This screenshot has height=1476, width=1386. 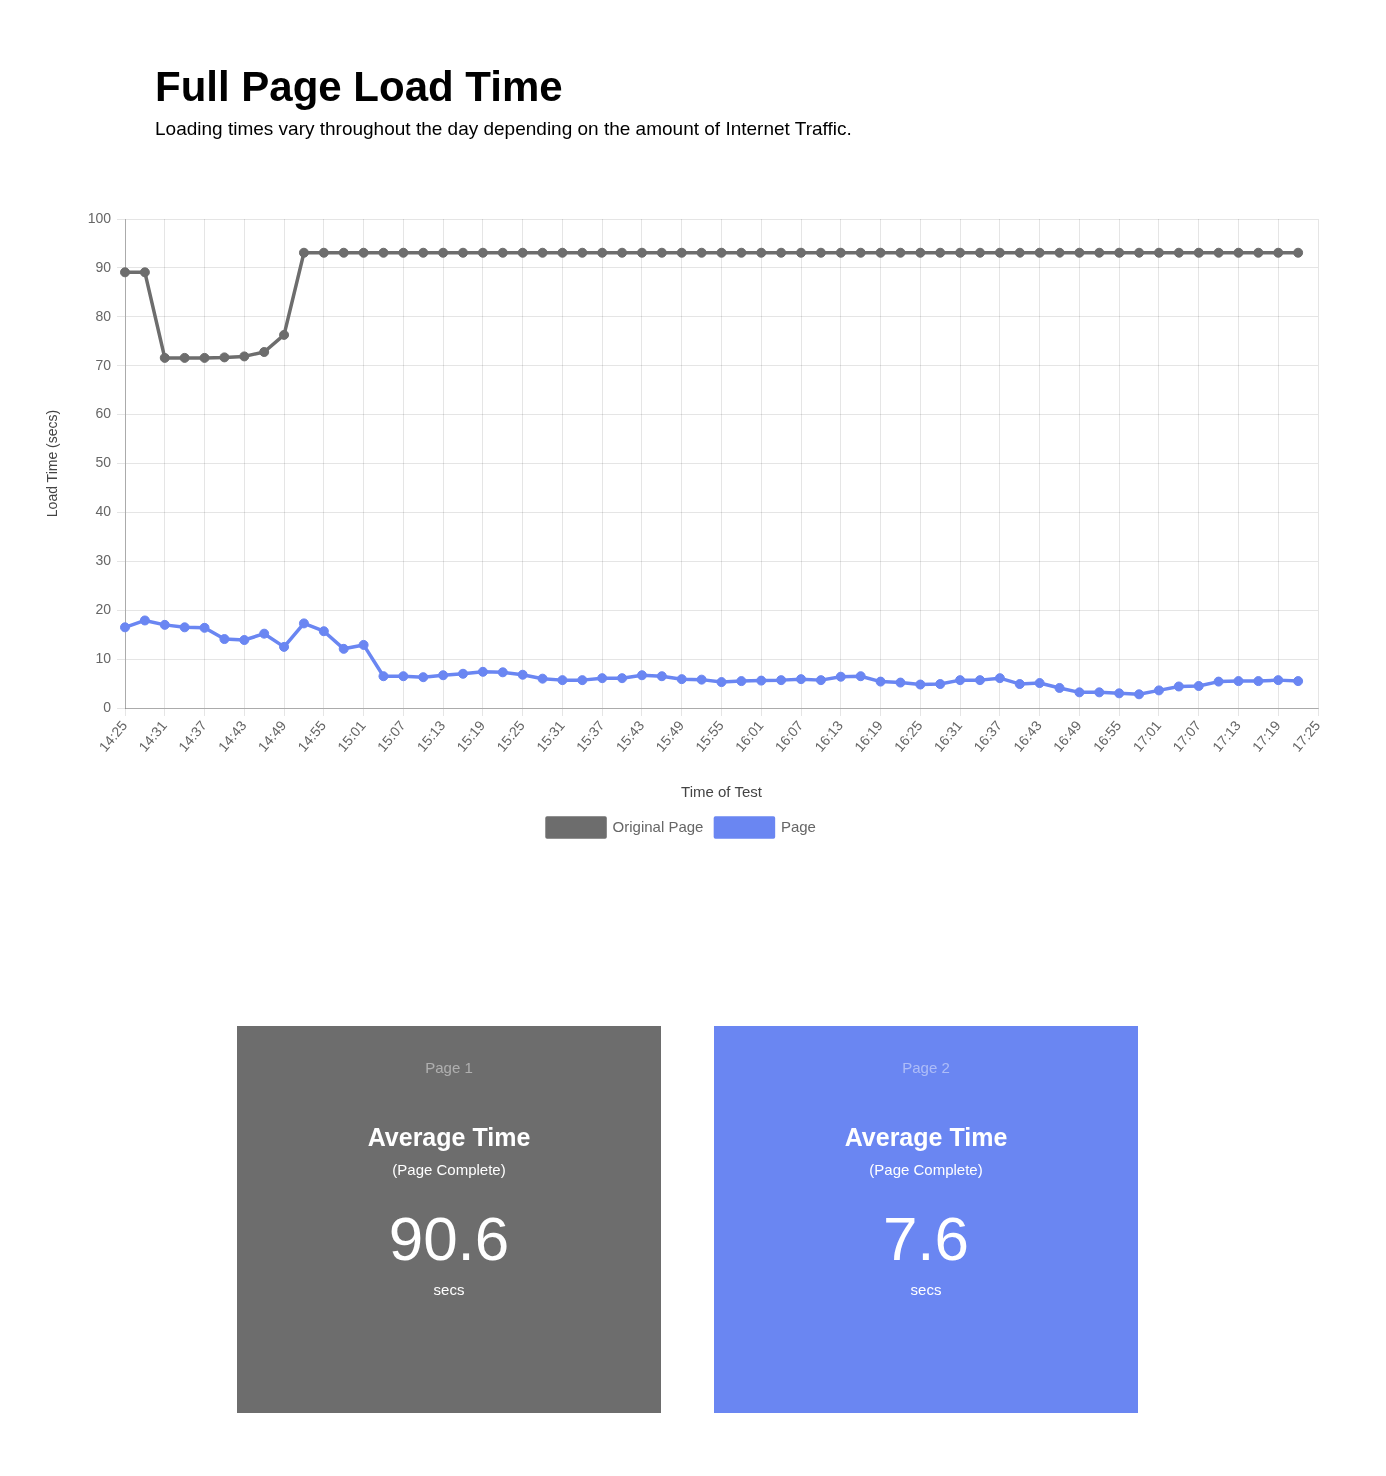 What do you see at coordinates (449, 1290) in the screenshot?
I see `text: secs` at bounding box center [449, 1290].